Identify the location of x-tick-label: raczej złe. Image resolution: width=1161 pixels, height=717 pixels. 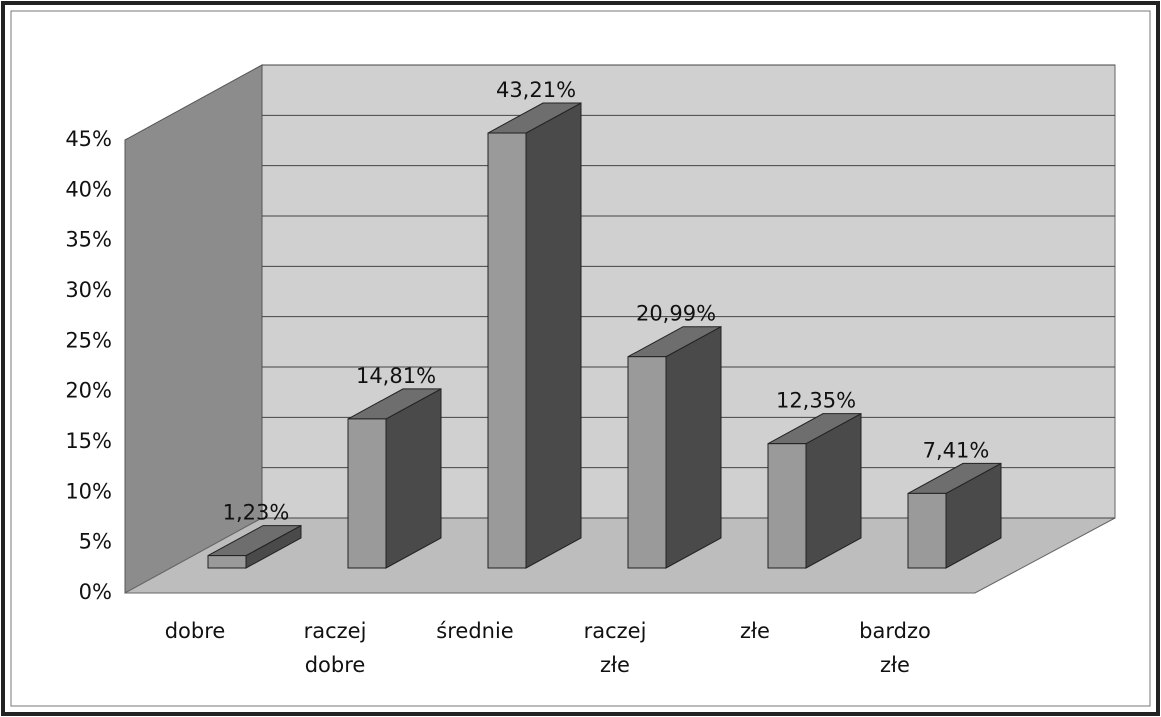
(615, 648).